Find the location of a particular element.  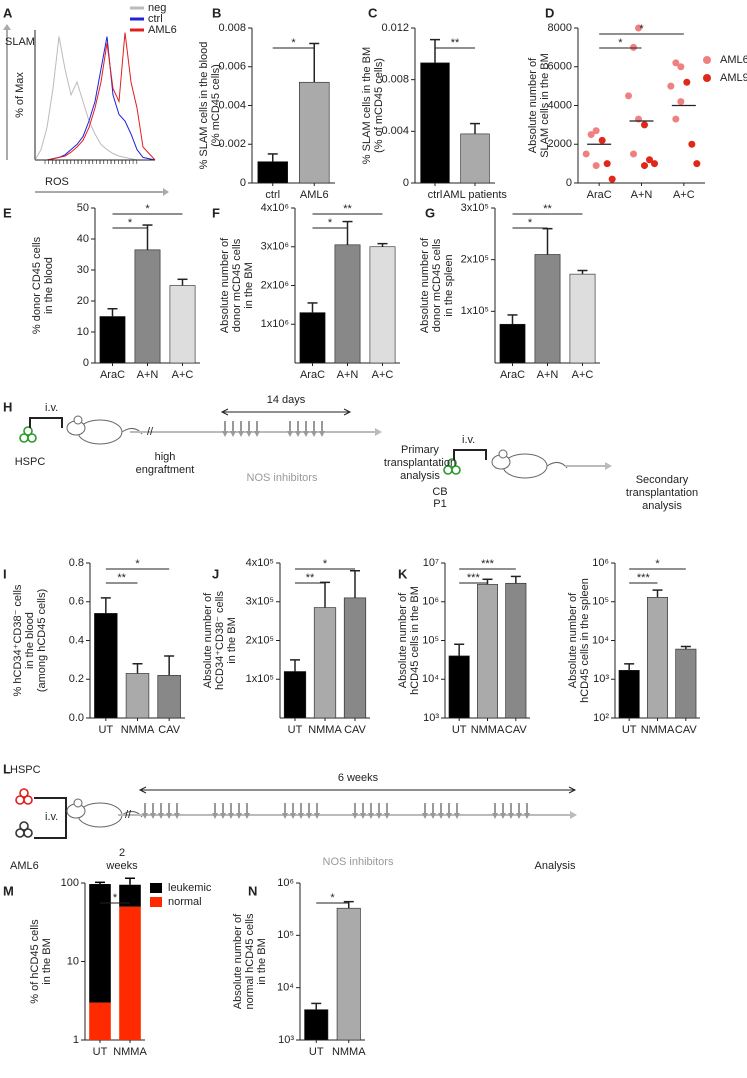

x-tick-label: AML patients is located at coordinates (475, 195).